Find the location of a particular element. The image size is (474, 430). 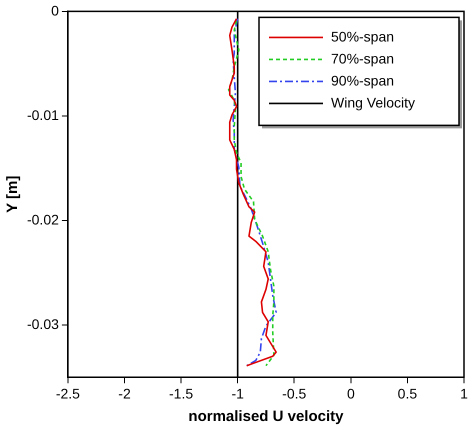

legend-label: 90%-span is located at coordinates (362, 80).